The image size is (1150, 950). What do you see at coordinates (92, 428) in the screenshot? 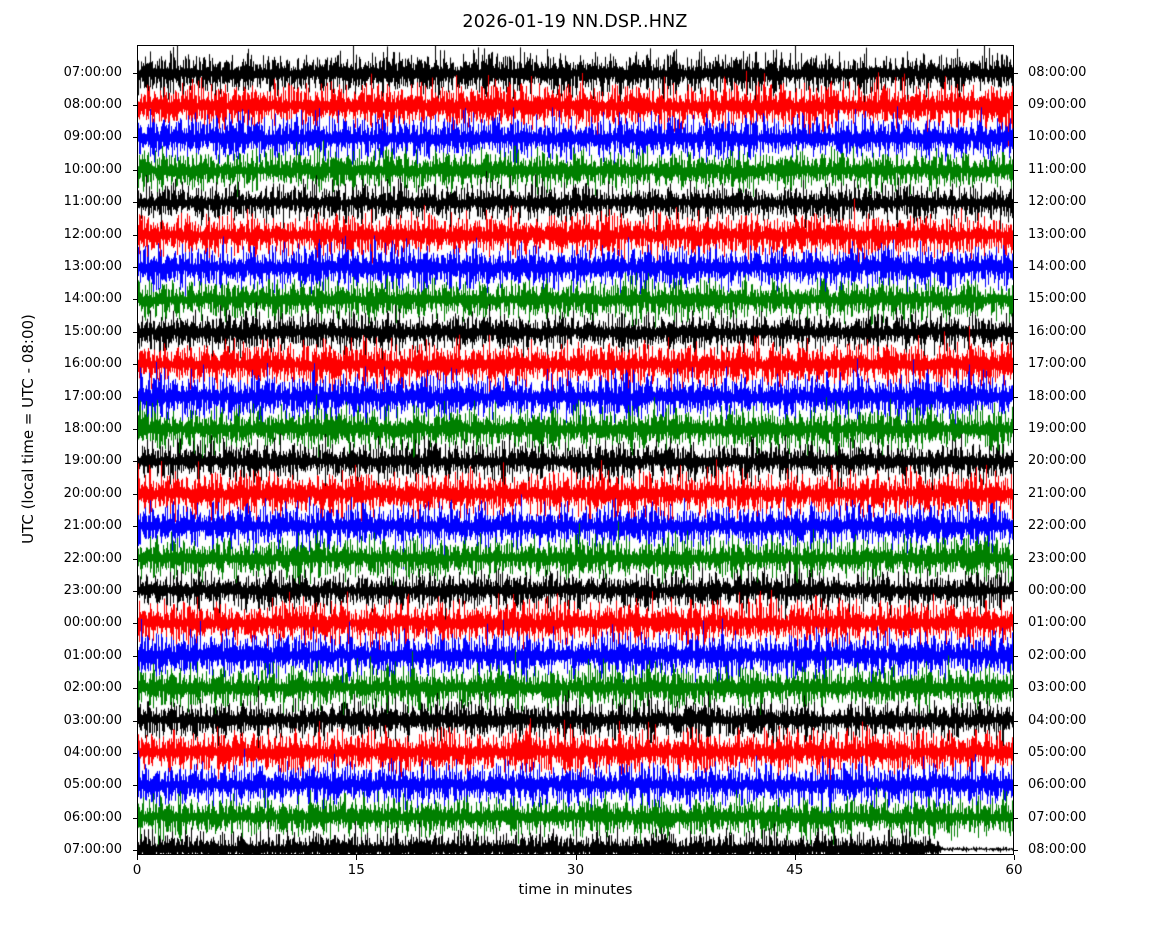
I see `y-tick-label-left: 18:00:00` at bounding box center [92, 428].